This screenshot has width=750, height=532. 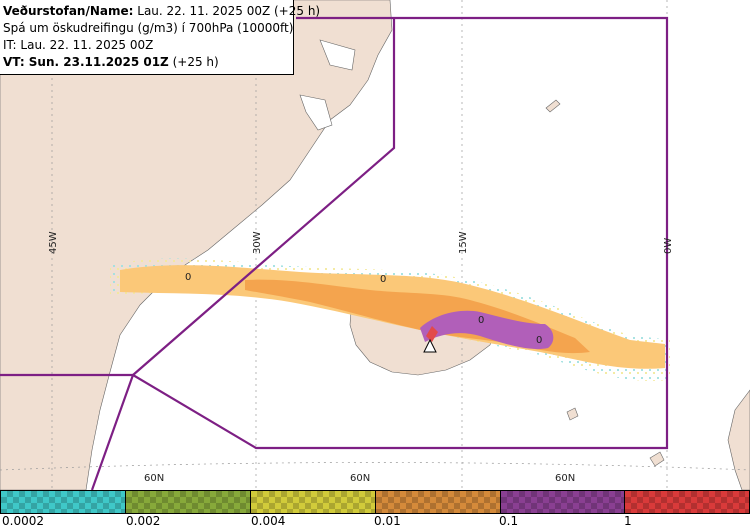 What do you see at coordinates (195, 62) in the screenshot?
I see `header-line-4-value: (+25 h)` at bounding box center [195, 62].